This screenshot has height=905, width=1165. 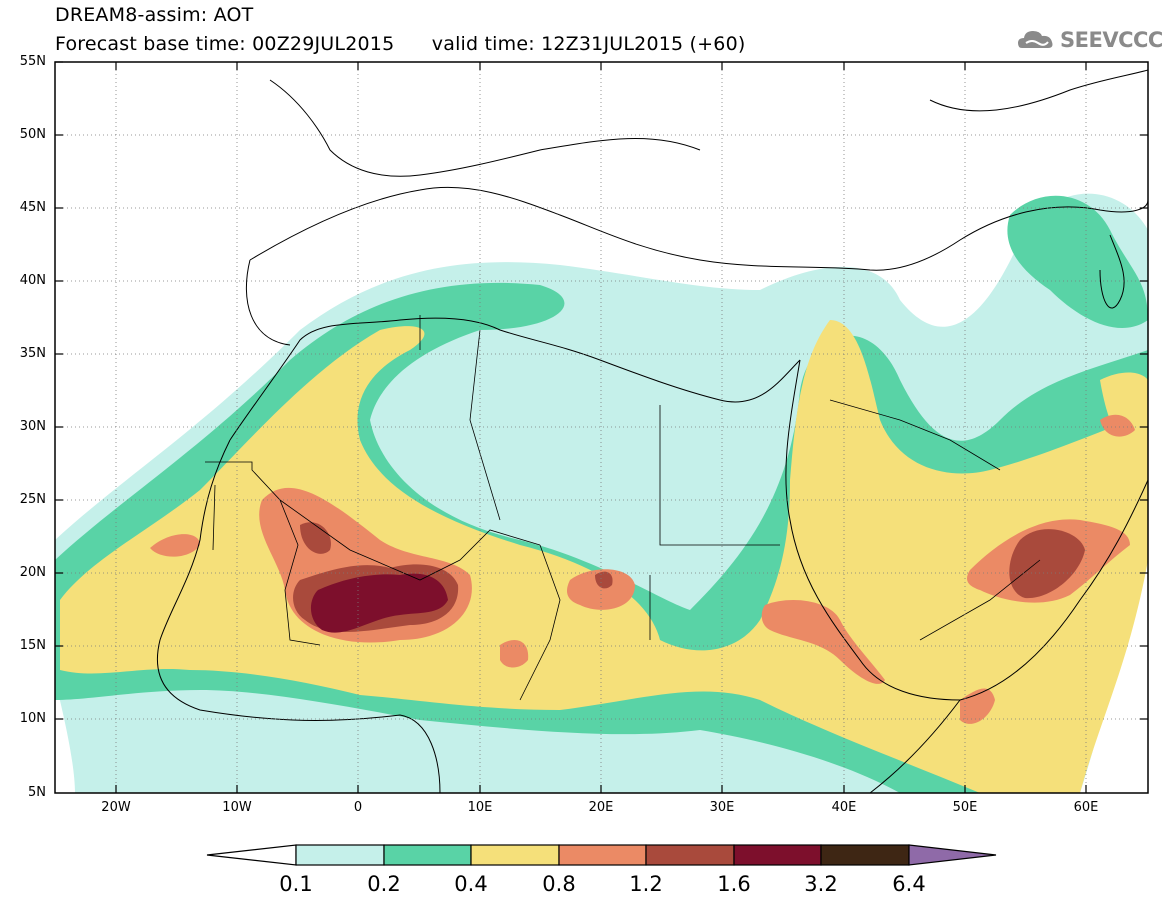 What do you see at coordinates (32, 61) in the screenshot?
I see `lat-label: 55N` at bounding box center [32, 61].